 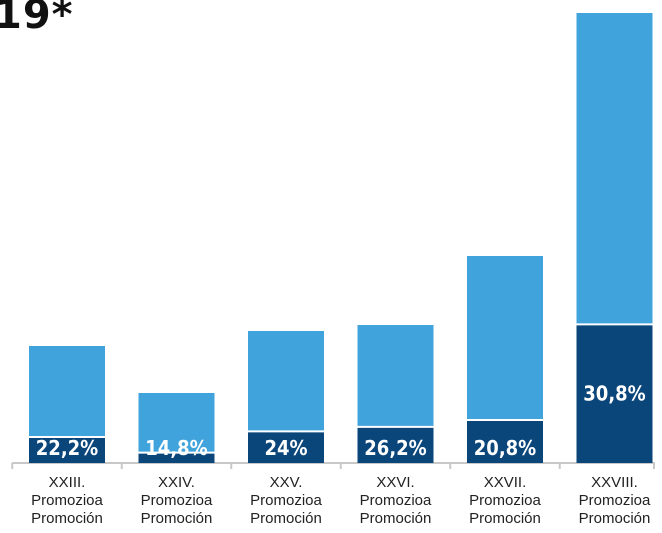 I want to click on bar-percent-label: 26,2%, so click(x=395, y=448).